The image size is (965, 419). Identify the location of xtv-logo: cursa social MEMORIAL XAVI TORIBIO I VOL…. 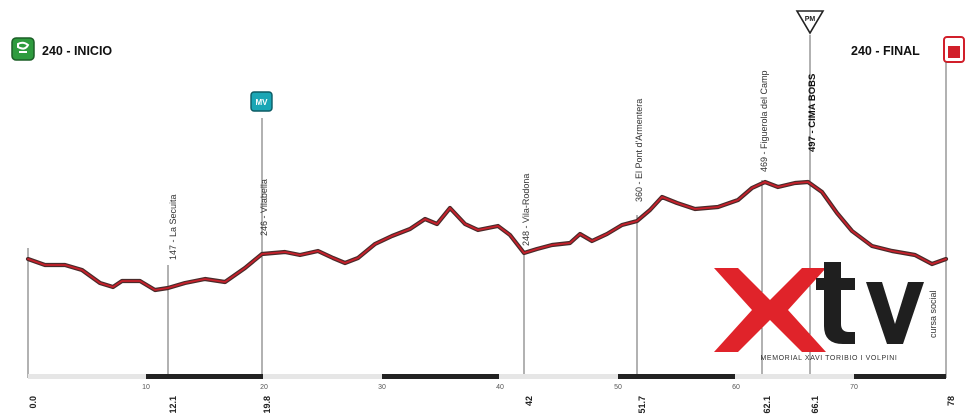
(826, 312).